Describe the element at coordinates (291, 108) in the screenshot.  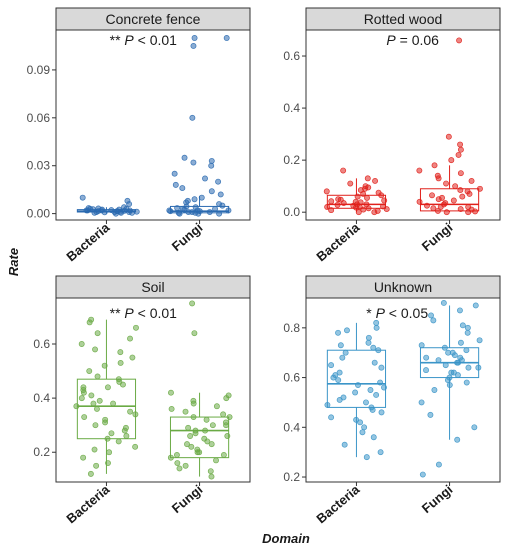
I see `y-tick-label: 0.4` at that location.